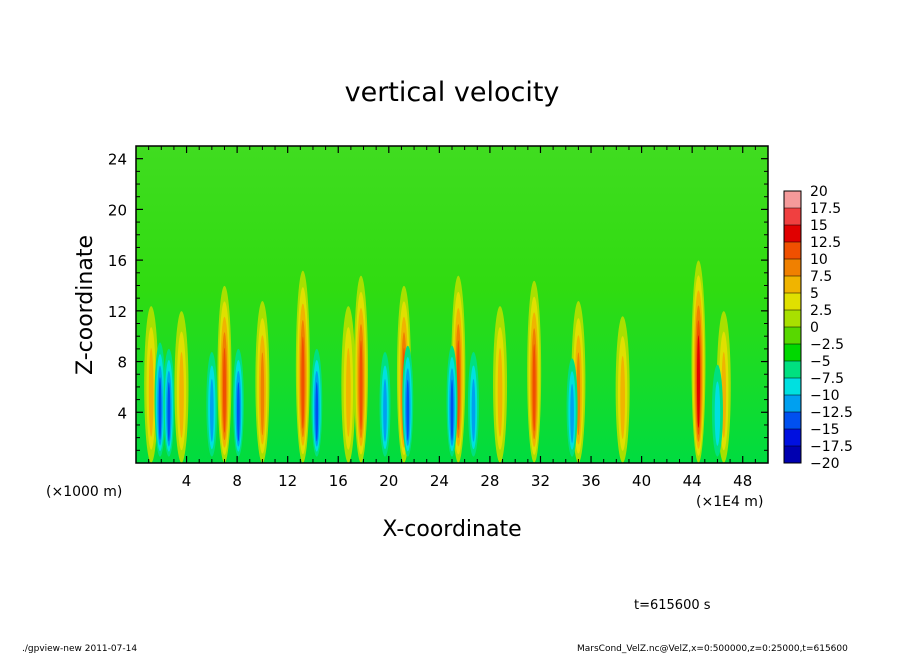 The width and height of the screenshot is (904, 654). I want to click on colorbar-label: −20, so click(825, 464).